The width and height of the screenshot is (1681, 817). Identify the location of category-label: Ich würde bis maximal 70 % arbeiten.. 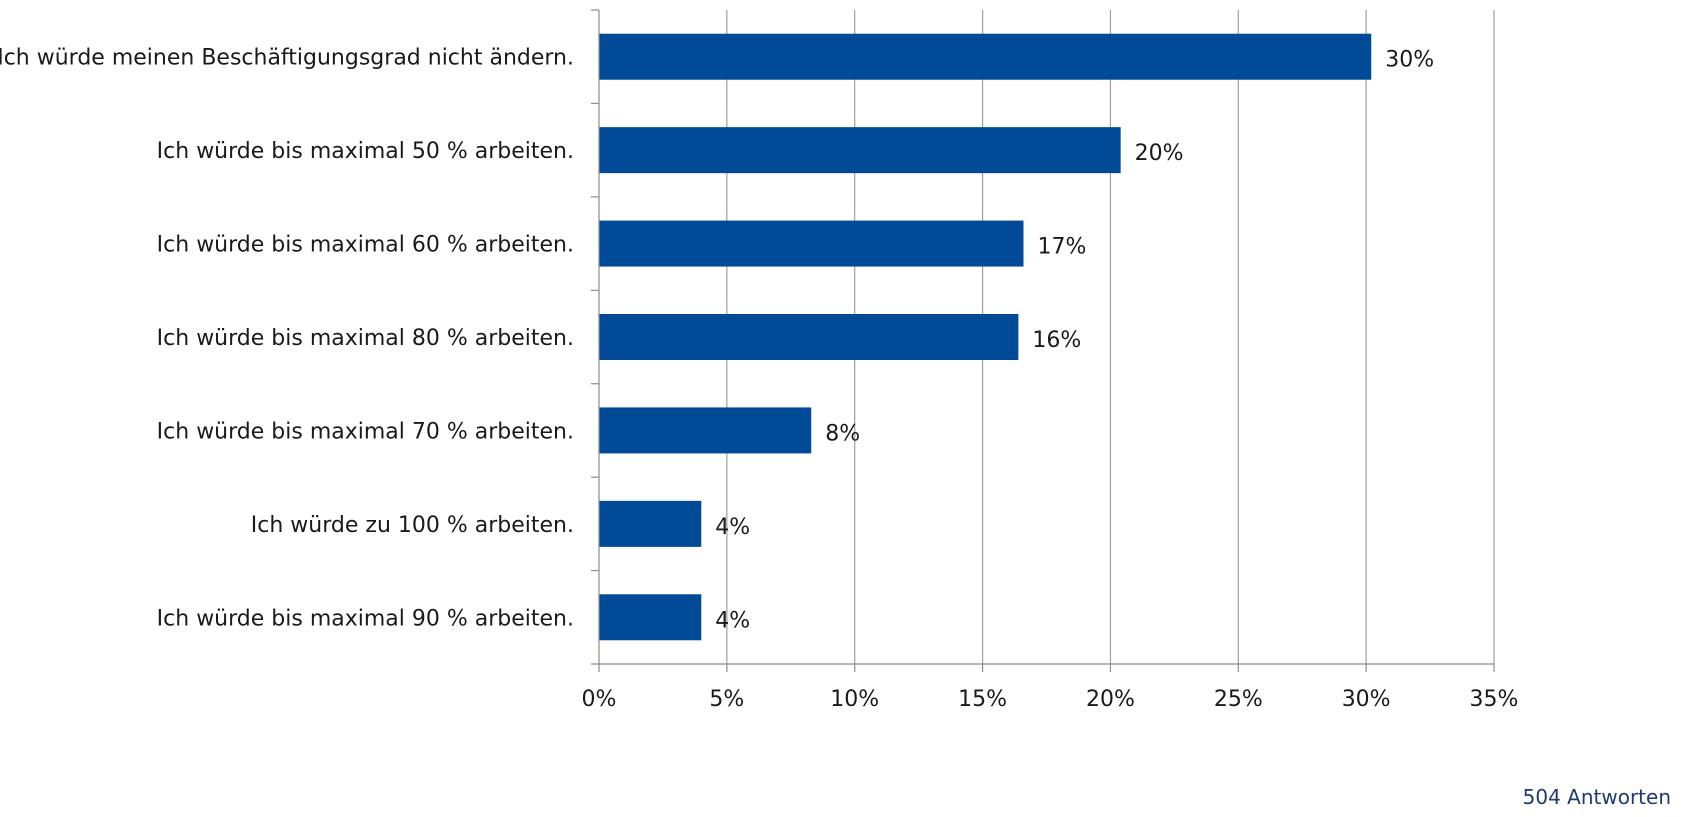
(365, 431).